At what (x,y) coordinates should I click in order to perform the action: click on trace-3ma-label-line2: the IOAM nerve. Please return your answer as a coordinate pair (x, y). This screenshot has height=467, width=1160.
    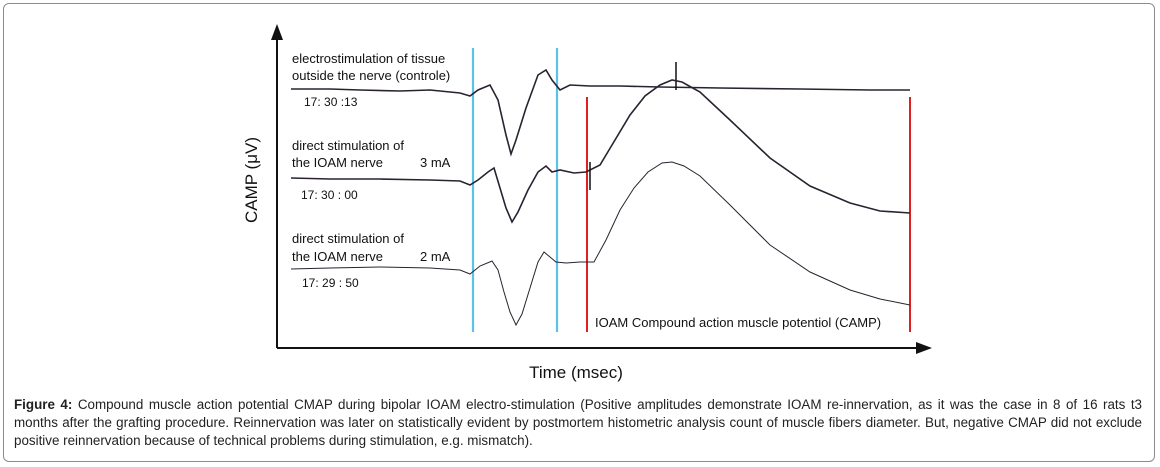
    Looking at the image, I should click on (337, 162).